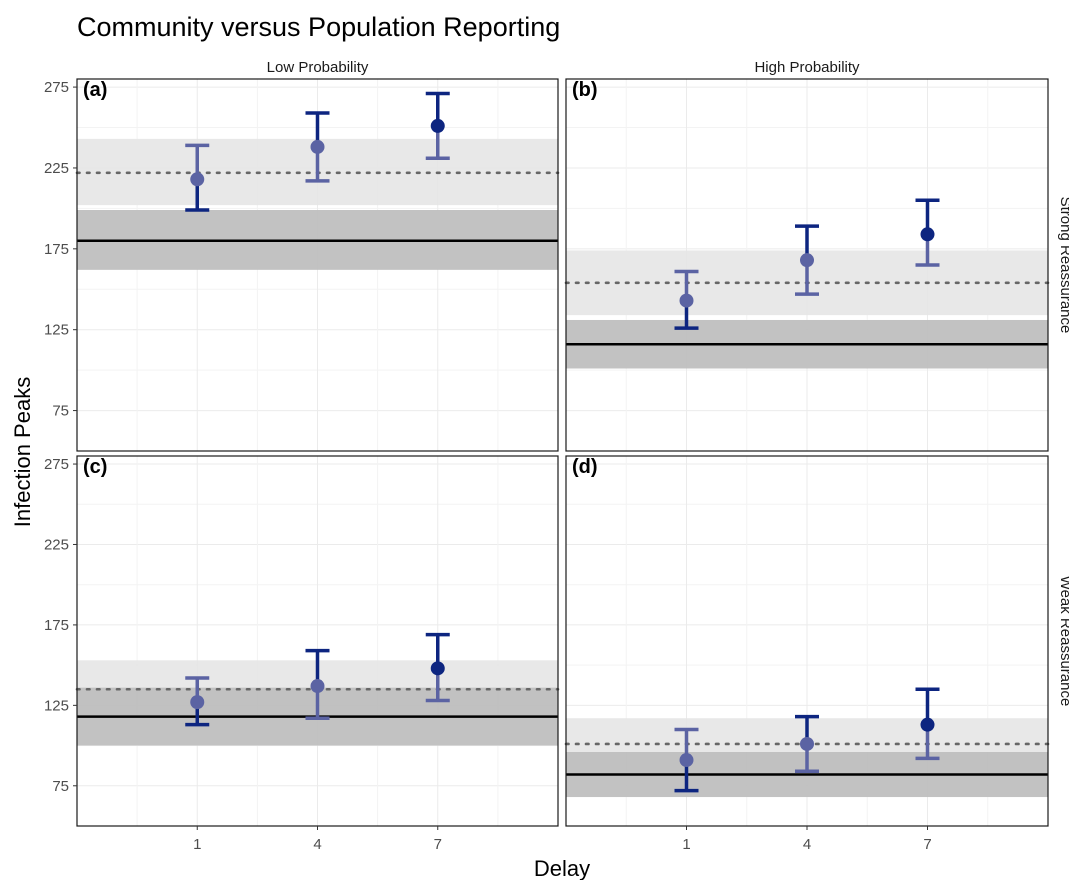 This screenshot has width=1069, height=880. Describe the element at coordinates (318, 27) in the screenshot. I see `chart-title: Community versus Population Reporting` at that location.